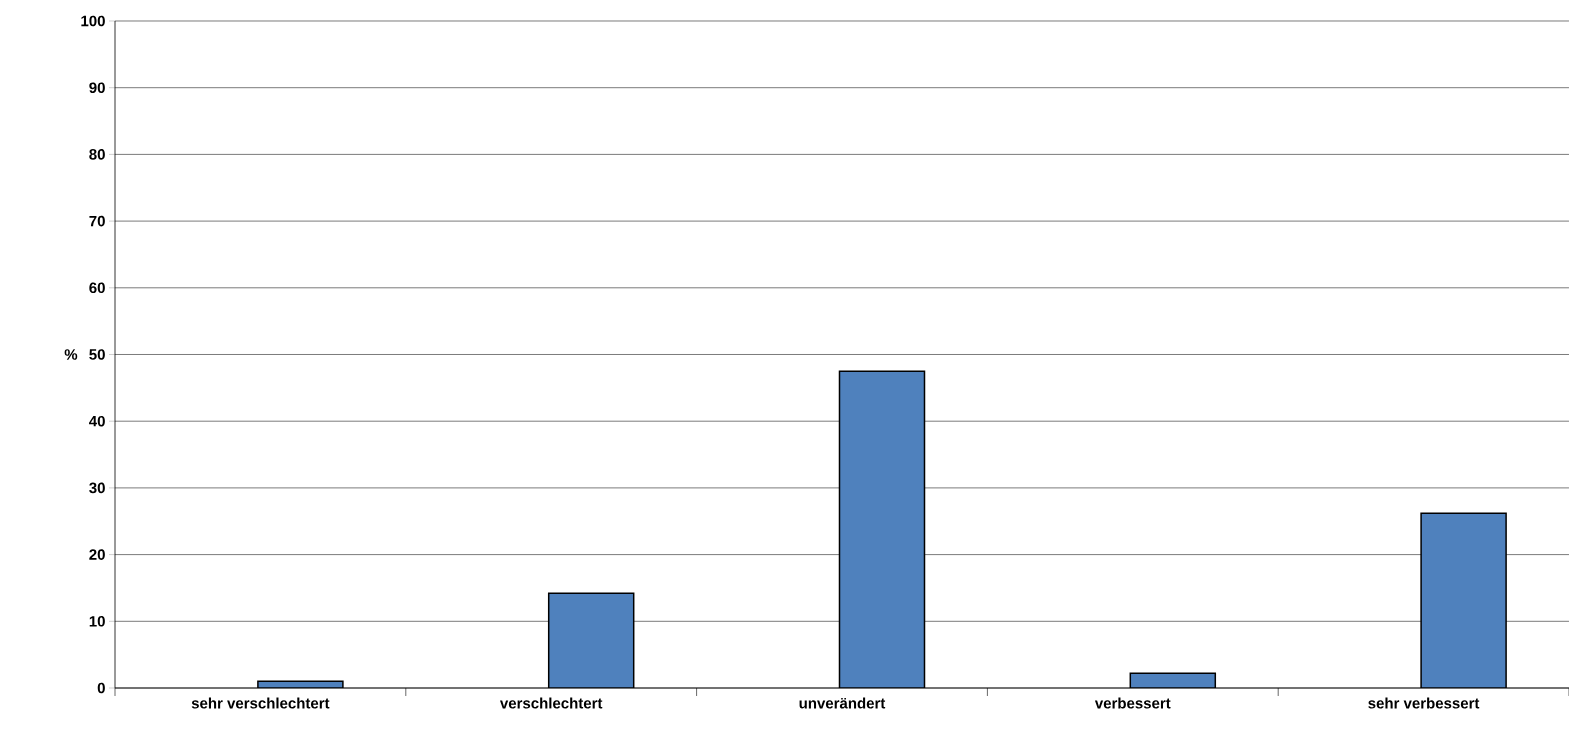 The width and height of the screenshot is (1569, 739). I want to click on x-tick-label: sehr verbessert, so click(1424, 703).